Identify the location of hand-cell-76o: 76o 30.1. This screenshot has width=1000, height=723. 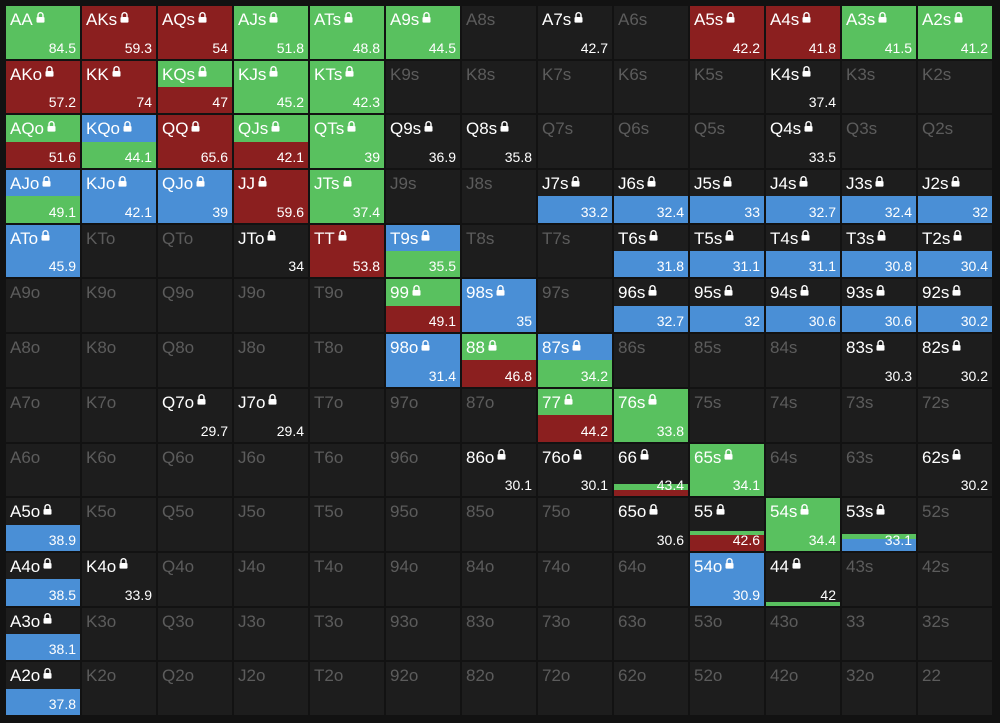
(575, 470).